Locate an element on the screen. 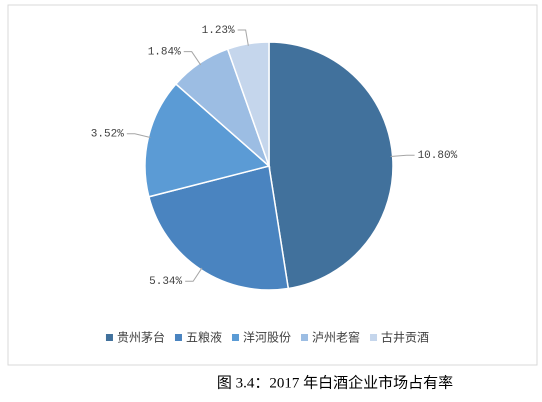 This screenshot has width=542, height=402. data-label: 1.84% is located at coordinates (164, 53).